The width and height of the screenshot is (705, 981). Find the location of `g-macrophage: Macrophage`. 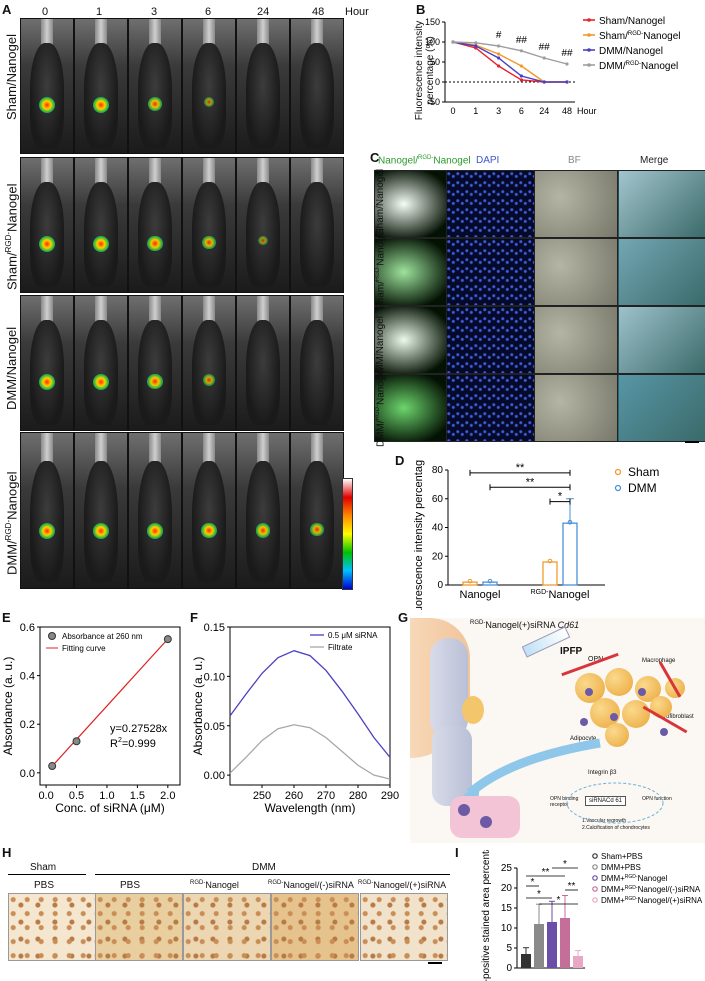

g-macrophage: Macrophage is located at coordinates (659, 661).